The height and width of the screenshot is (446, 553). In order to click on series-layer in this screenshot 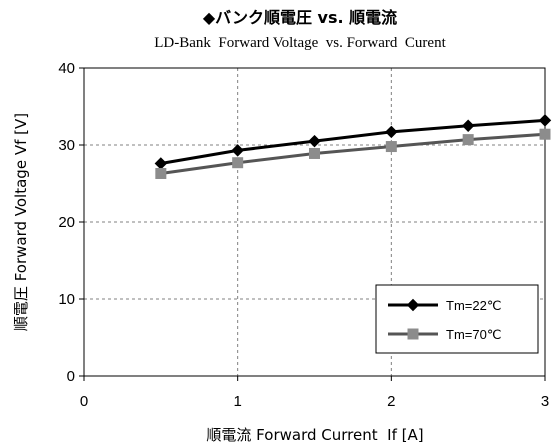, I will do `click(353, 146)`.